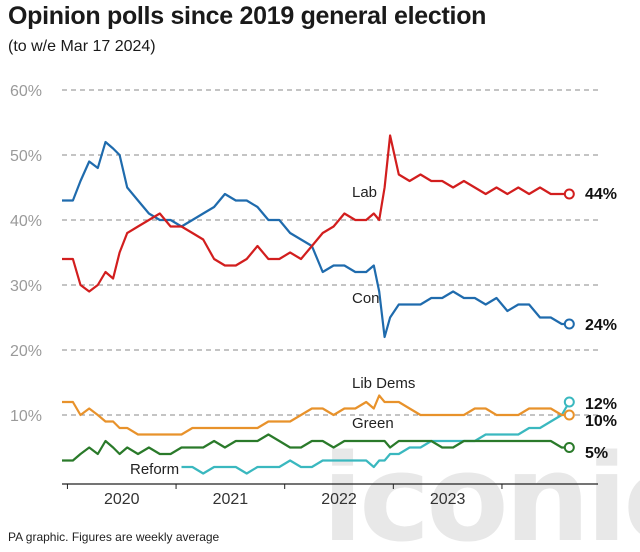 This screenshot has height=552, width=640. What do you see at coordinates (601, 325) in the screenshot?
I see `end-value-label: 24%` at bounding box center [601, 325].